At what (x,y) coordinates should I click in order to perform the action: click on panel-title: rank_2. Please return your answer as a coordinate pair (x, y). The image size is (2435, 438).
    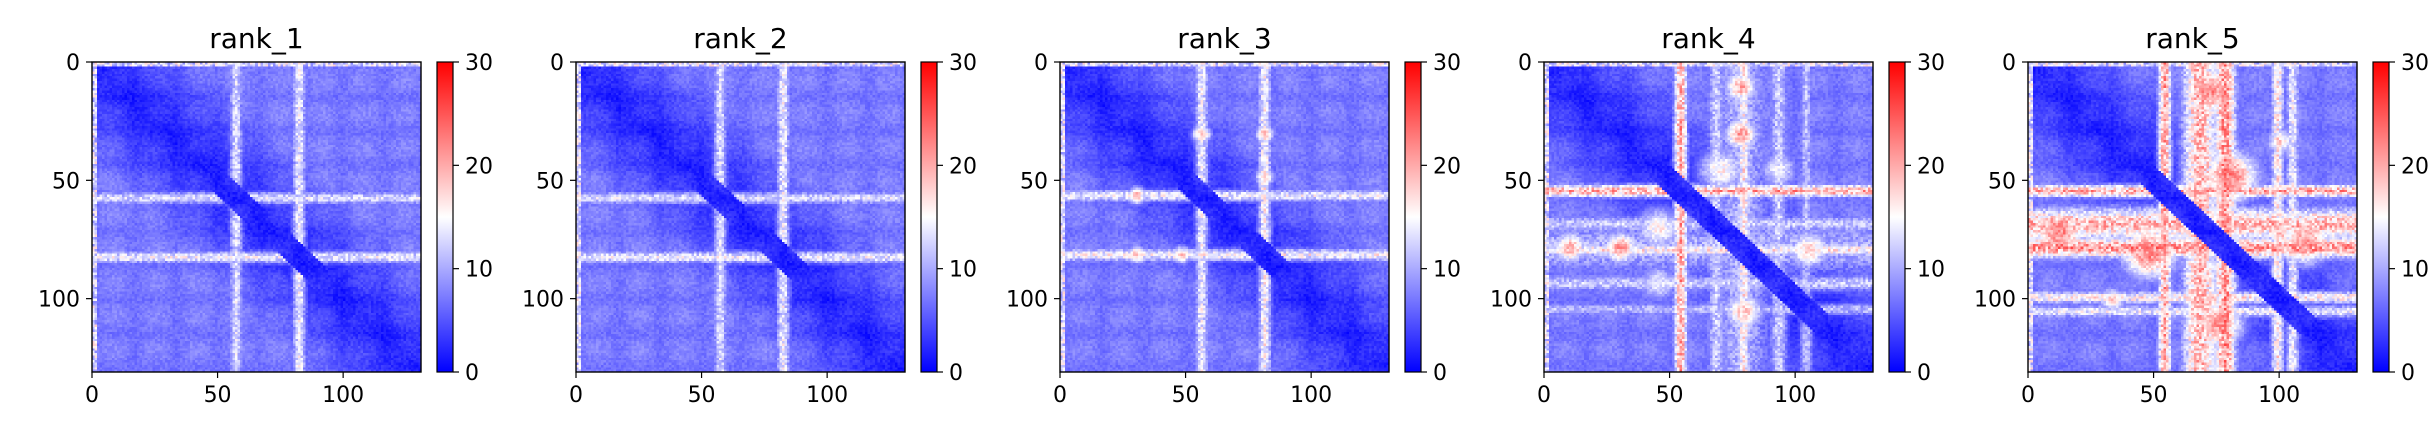
    Looking at the image, I should click on (740, 38).